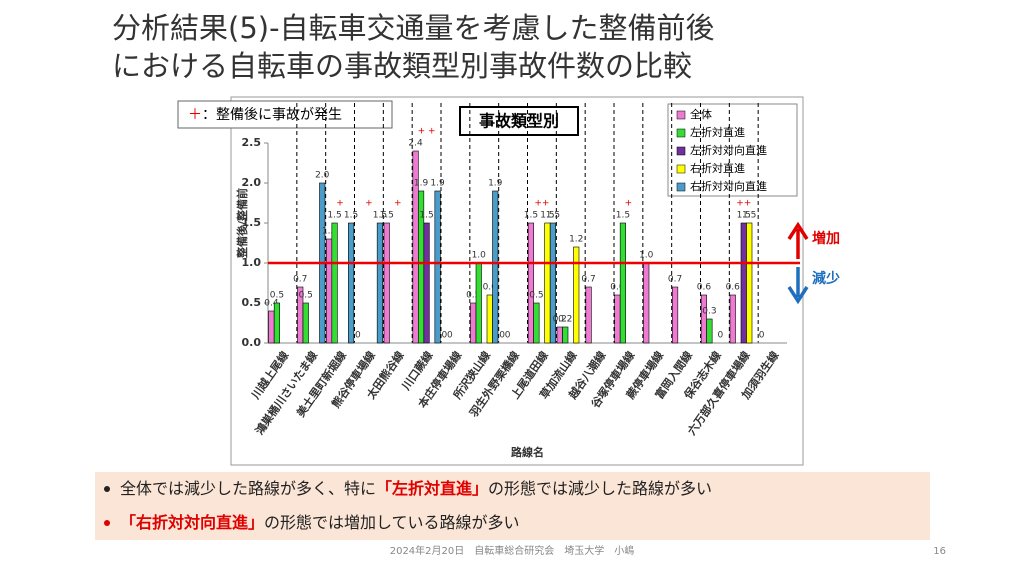 This screenshot has width=1024, height=576. Describe the element at coordinates (576, 240) in the screenshot. I see `data-label: 1.2` at that location.